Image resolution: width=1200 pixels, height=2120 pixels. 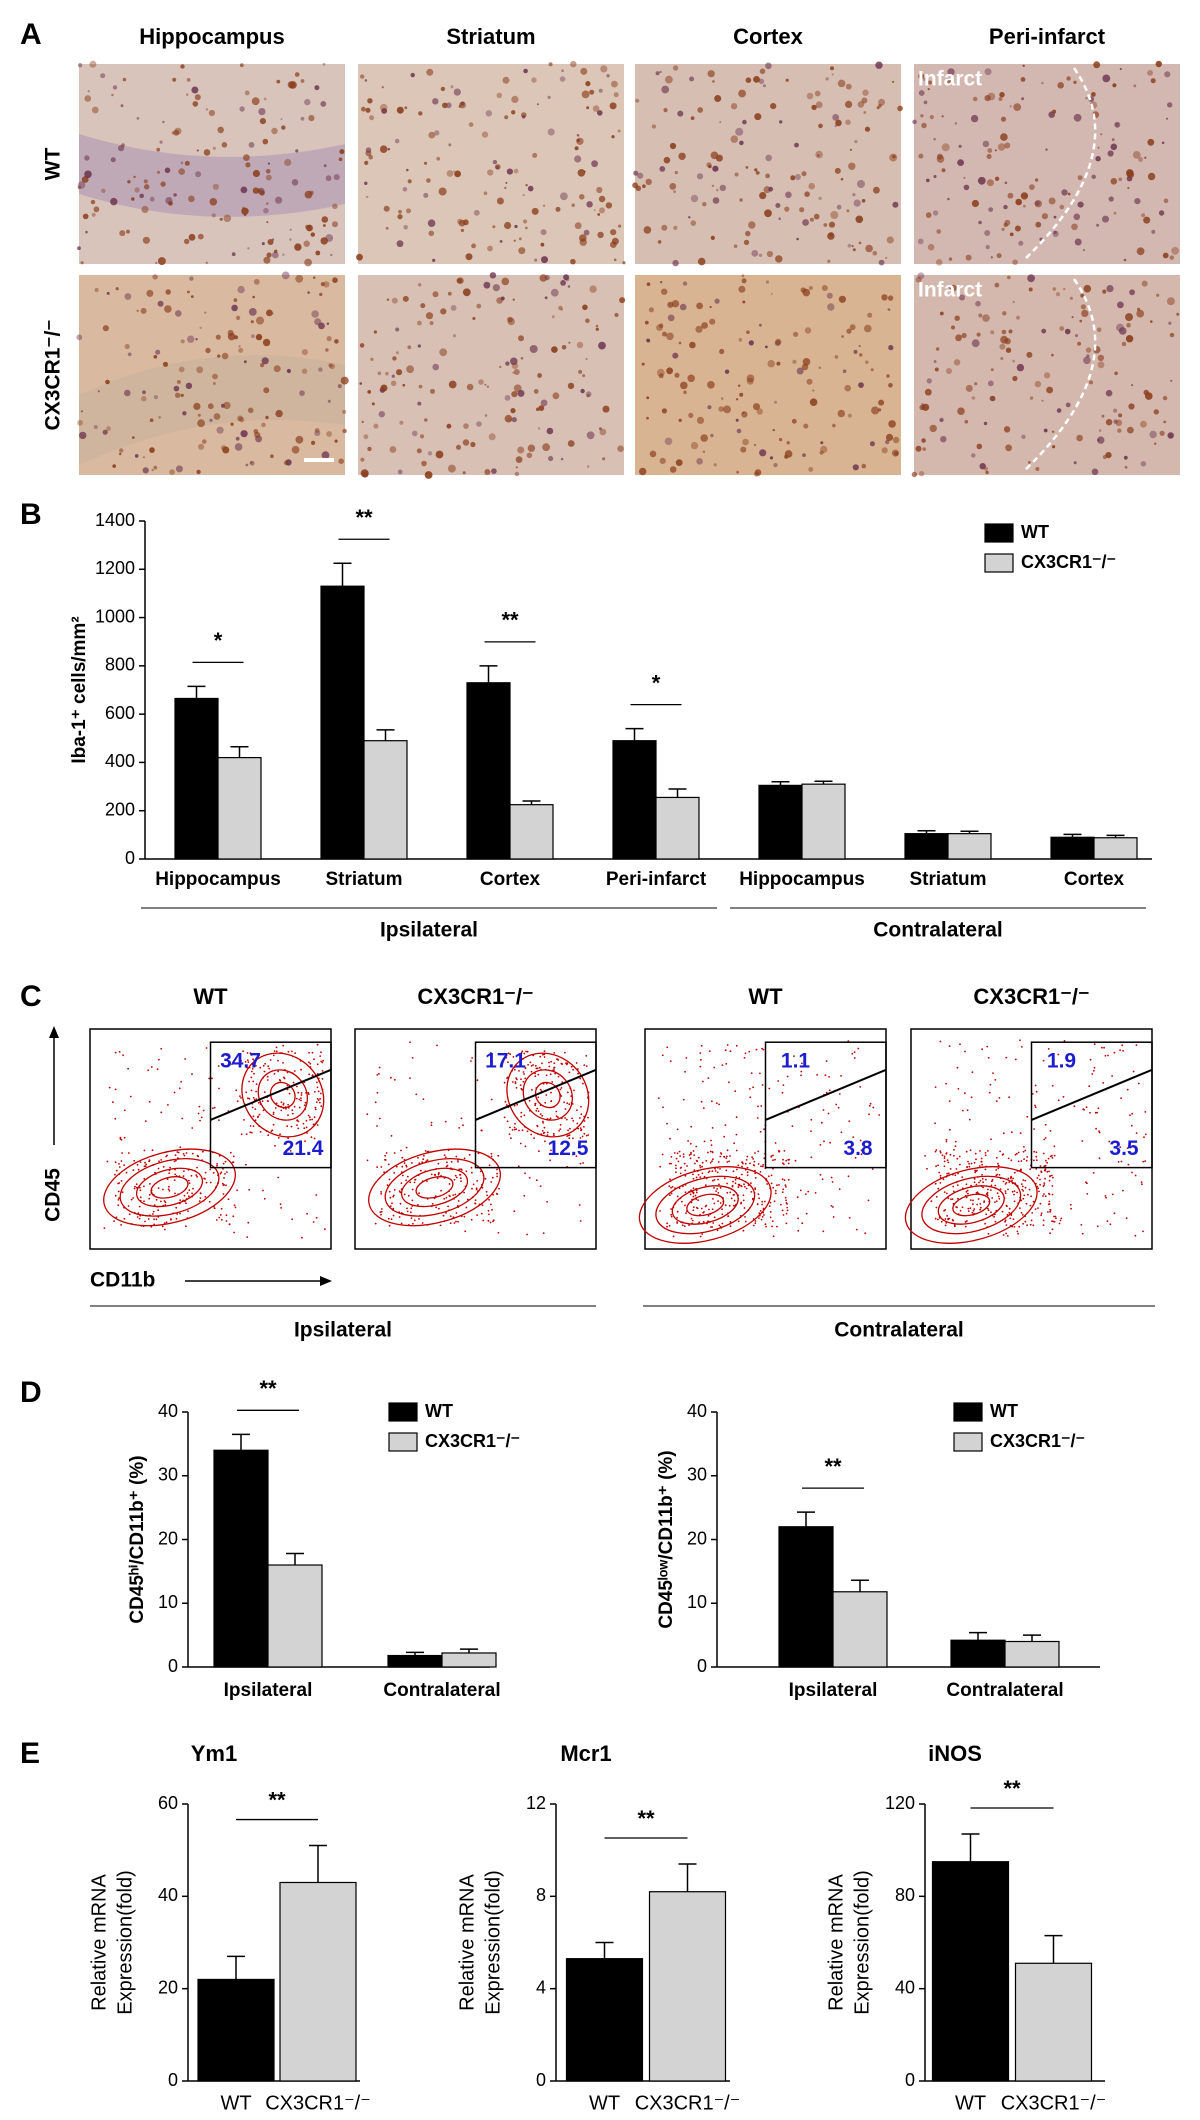 What do you see at coordinates (1091, 1105) in the screenshot?
I see `gate` at bounding box center [1091, 1105].